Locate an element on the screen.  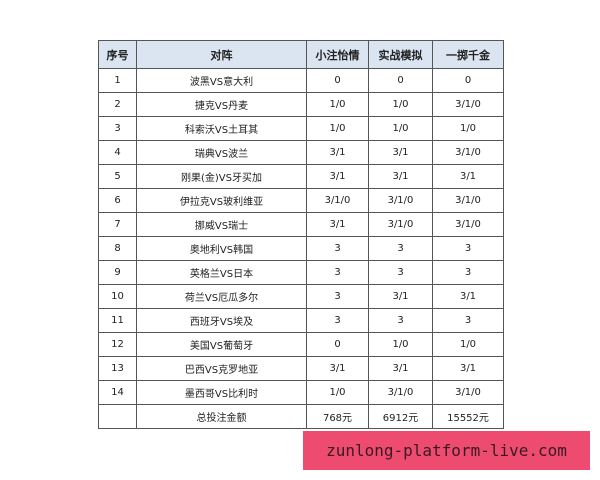
row-index: 1 is located at coordinates (117, 80).